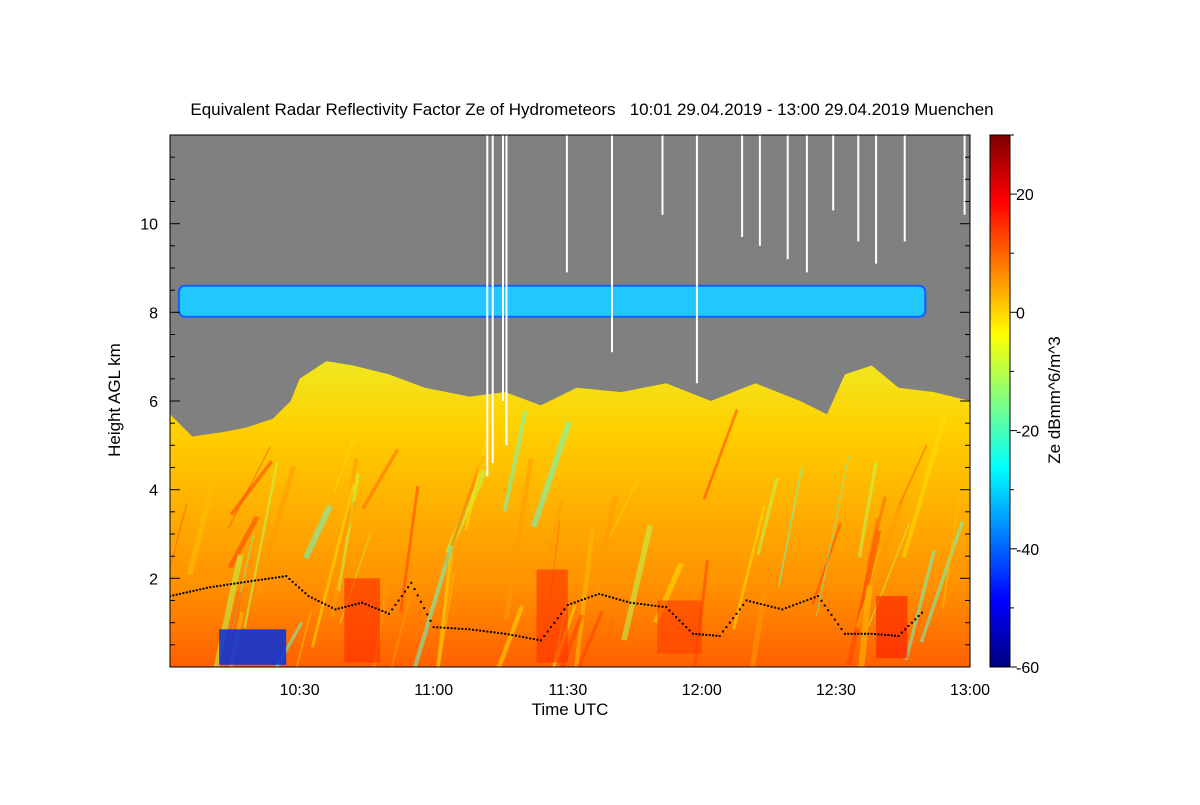  Describe the element at coordinates (1027, 550) in the screenshot. I see `colorbar-tick-label: -40` at that location.